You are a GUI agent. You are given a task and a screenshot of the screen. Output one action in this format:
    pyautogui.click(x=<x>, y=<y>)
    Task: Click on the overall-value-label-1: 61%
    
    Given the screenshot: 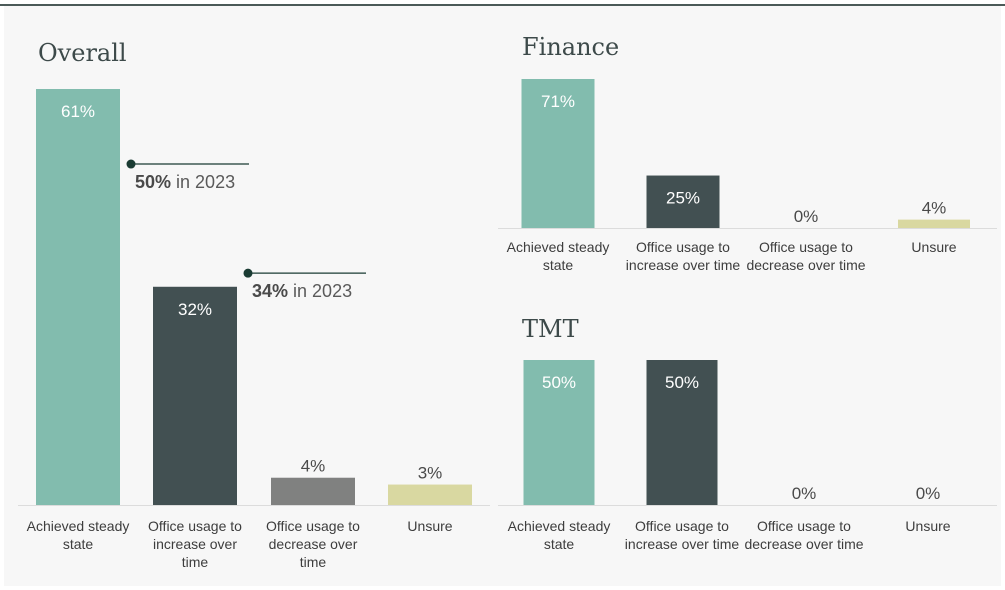 What is the action you would take?
    pyautogui.click(x=78, y=111)
    